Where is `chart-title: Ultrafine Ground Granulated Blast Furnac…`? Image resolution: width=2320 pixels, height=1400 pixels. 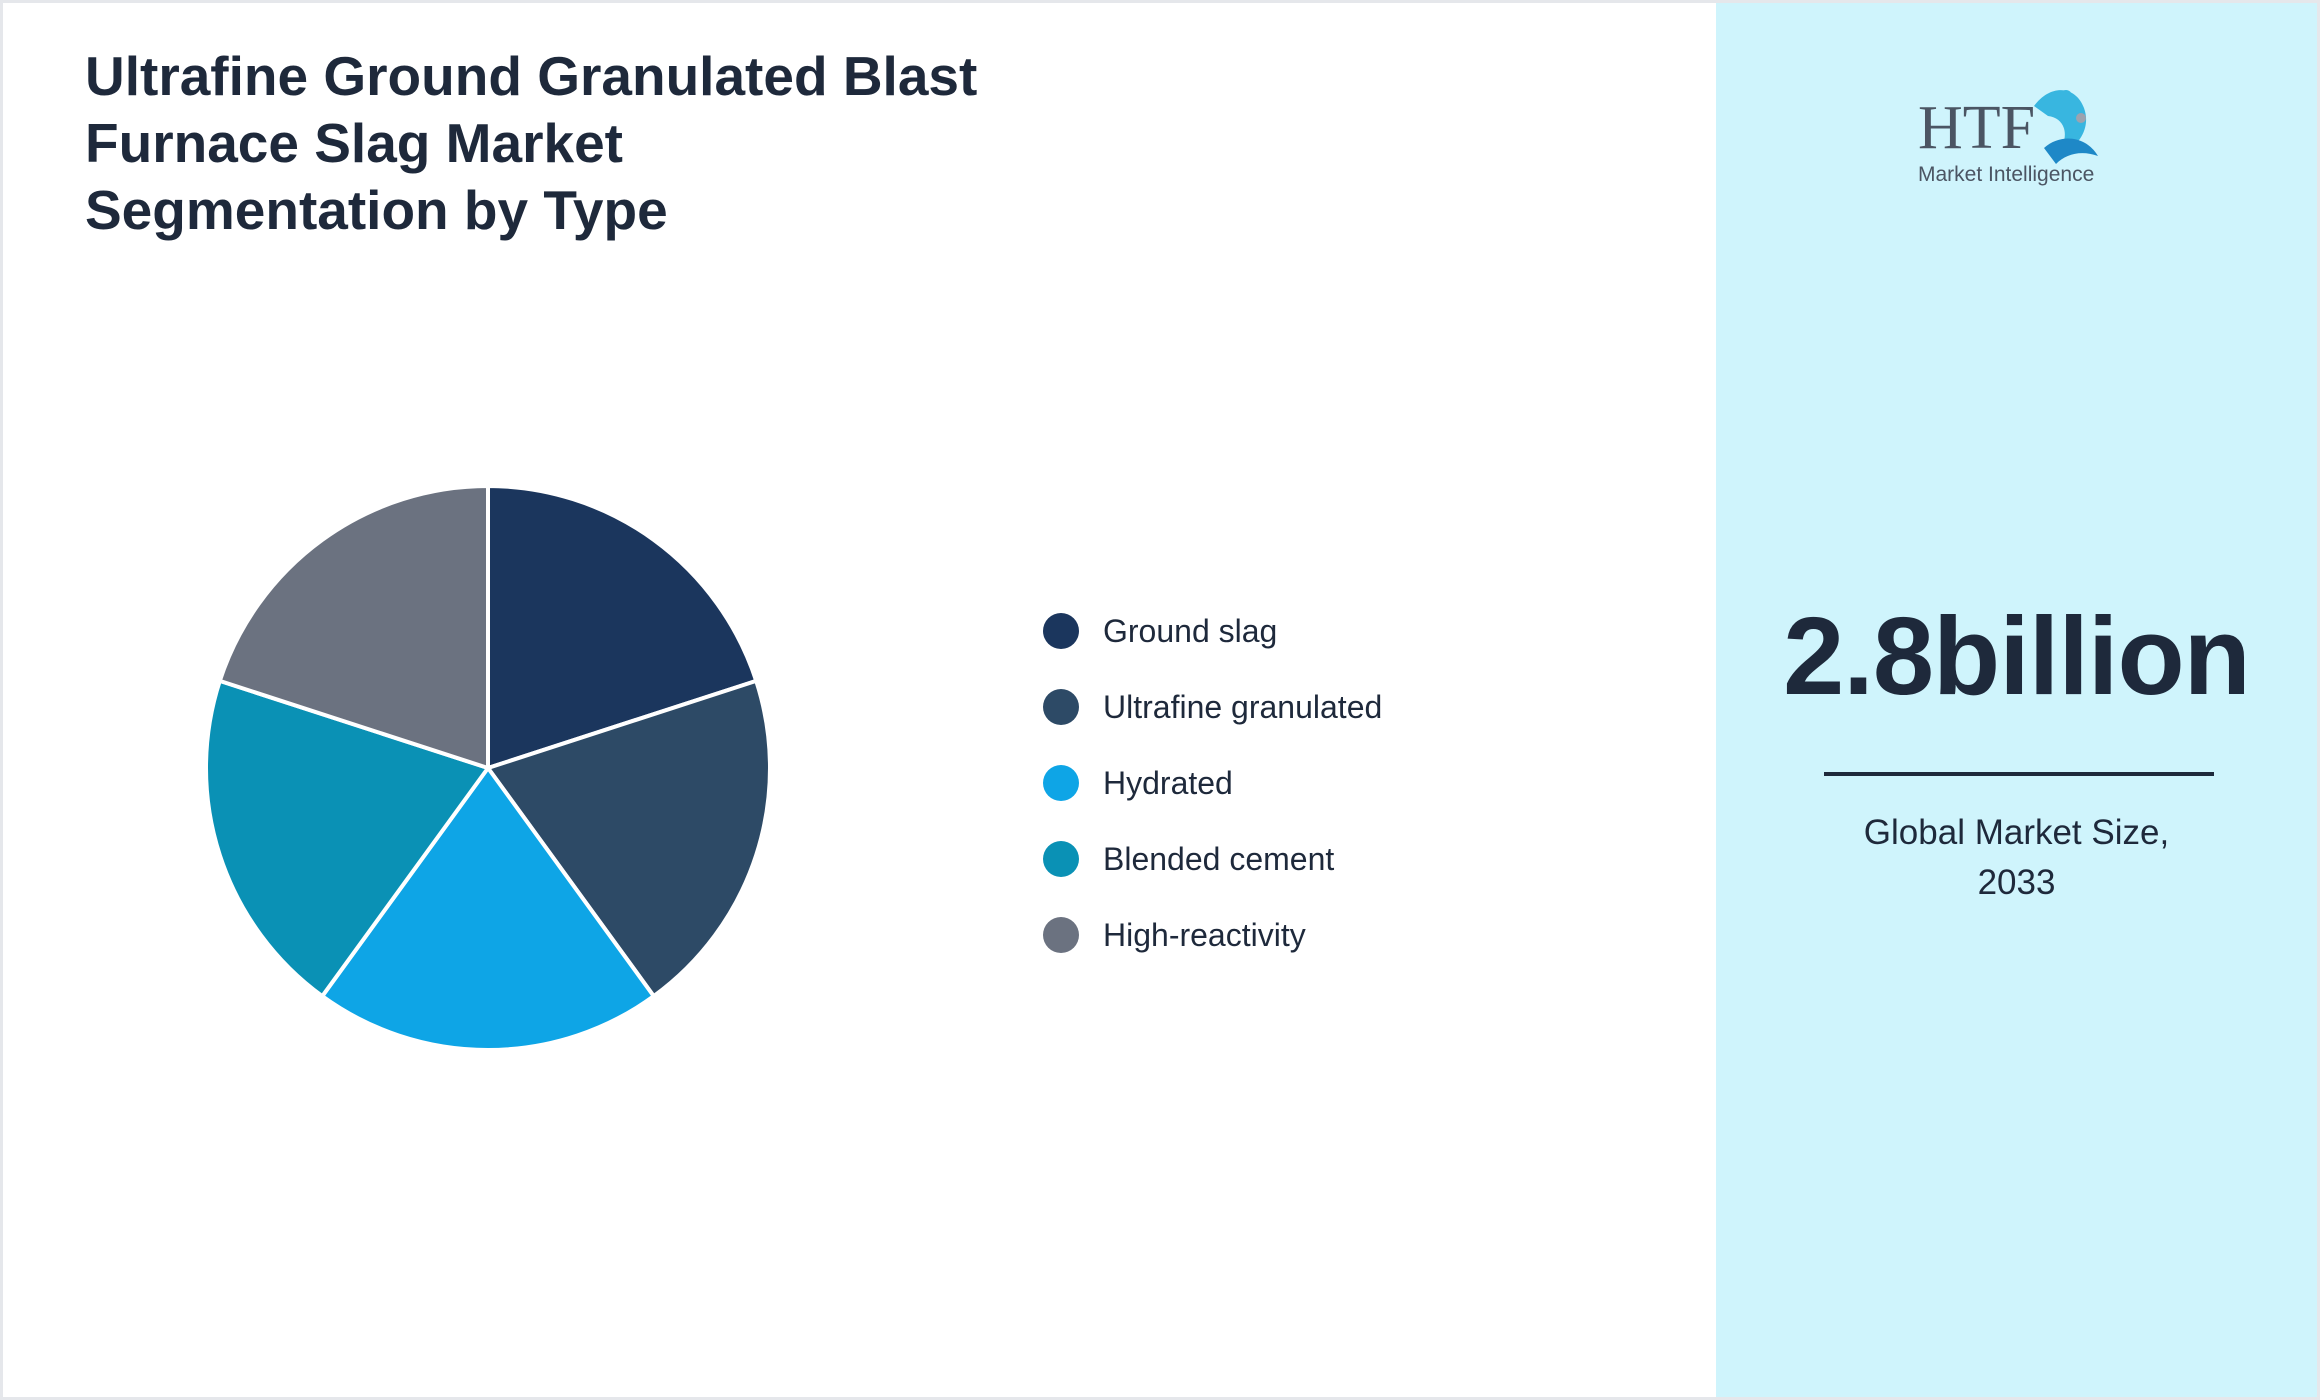
chart-title: Ultrafine Ground Granulated Blast Furnac… is located at coordinates (585, 143).